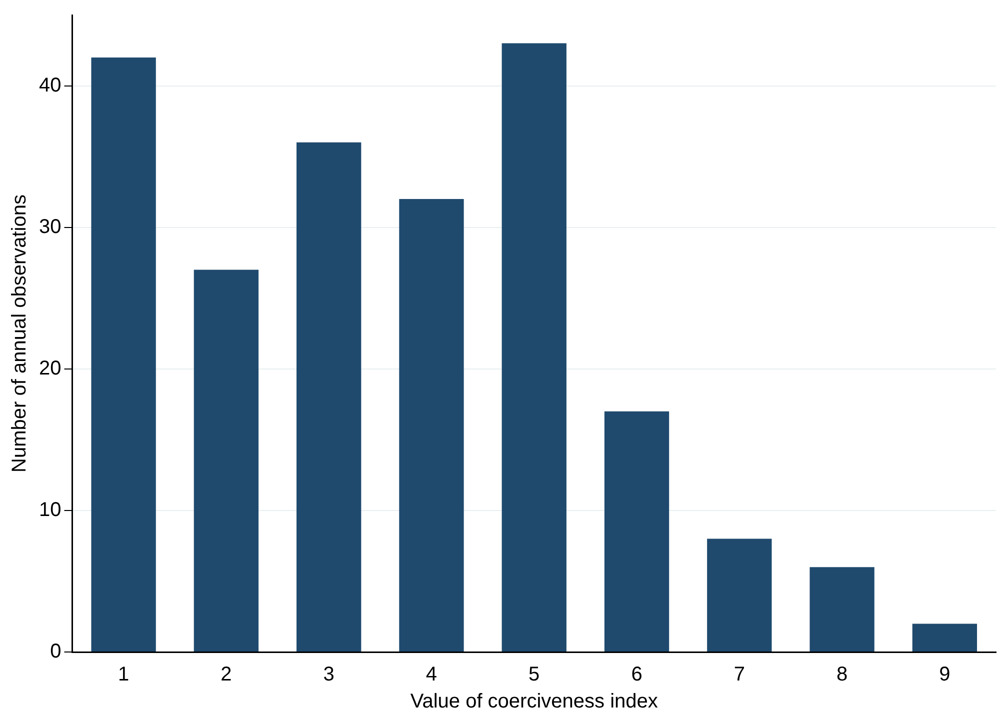 Image resolution: width=998 pixels, height=716 pixels. I want to click on x-tick-label: 5, so click(534, 675).